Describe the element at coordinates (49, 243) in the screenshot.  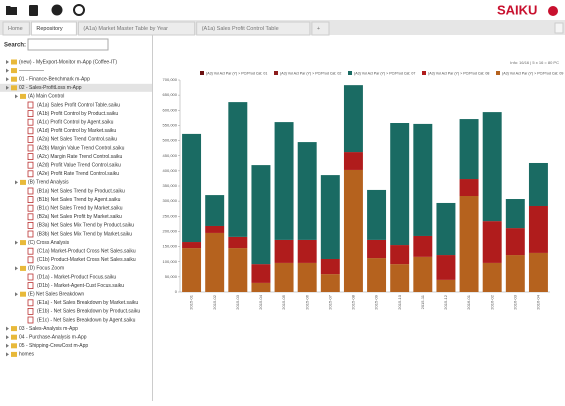
I see `tree-item: (C) Cross Analysis` at that location.